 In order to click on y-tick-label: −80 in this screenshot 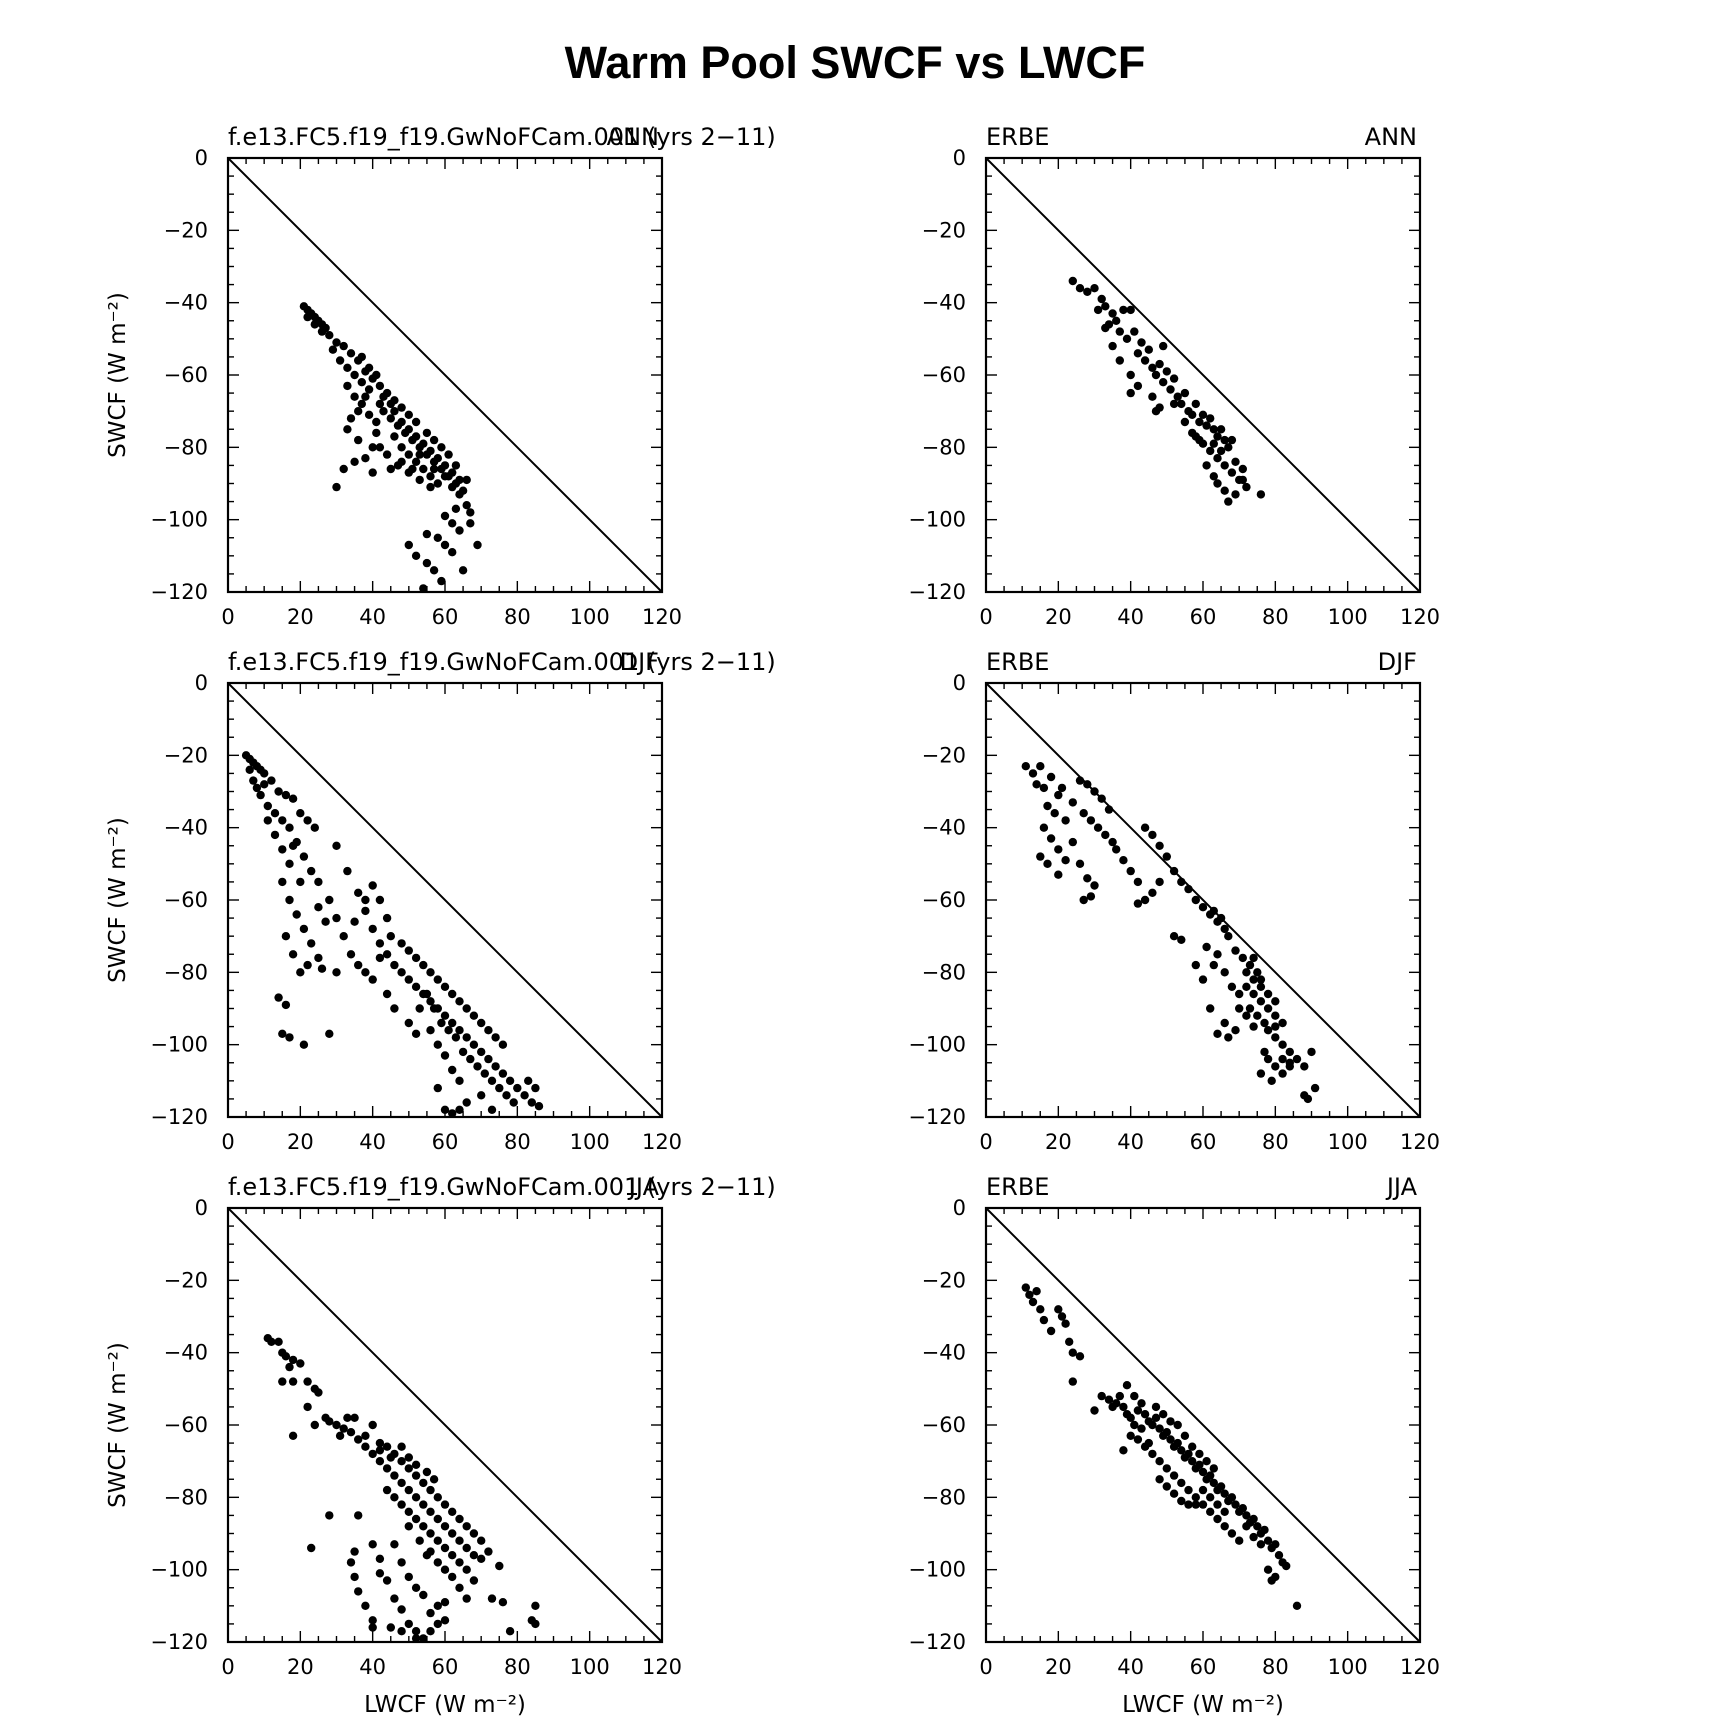, I will do `click(186, 1497)`.